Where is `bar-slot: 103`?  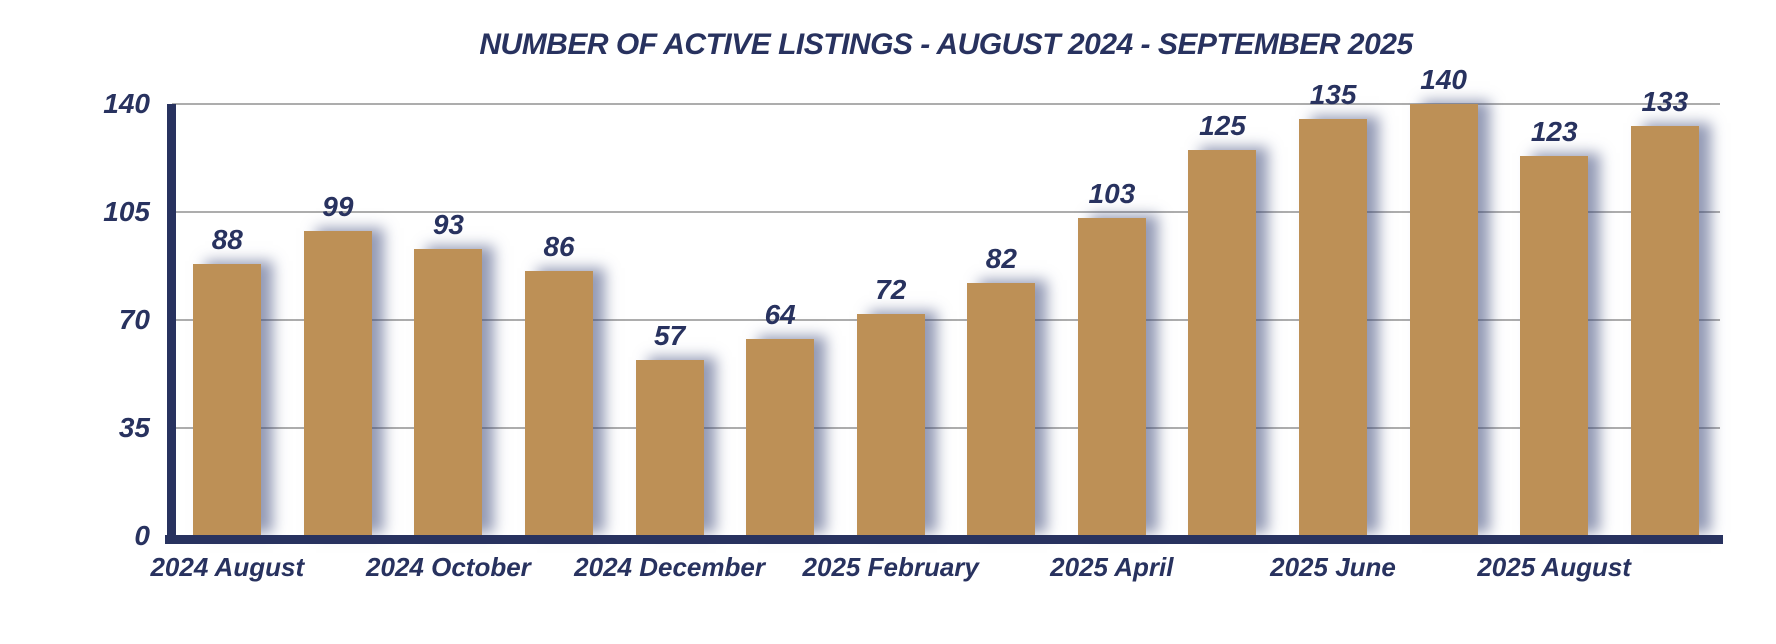
bar-slot: 103 is located at coordinates (1112, 320).